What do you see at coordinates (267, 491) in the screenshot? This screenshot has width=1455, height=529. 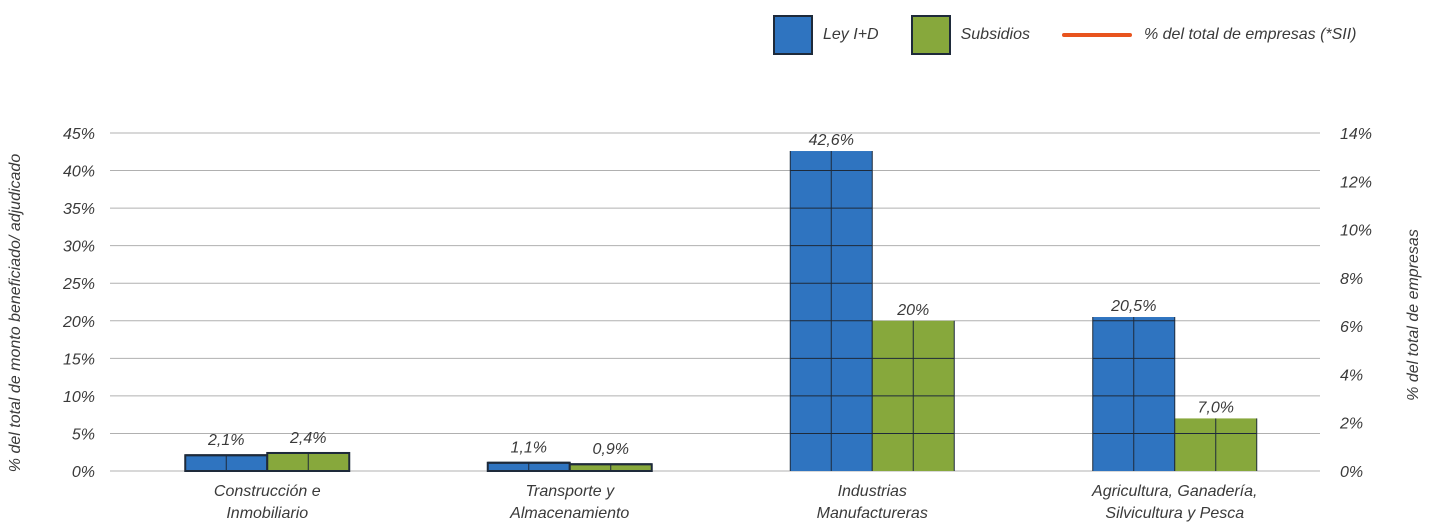 I see `x-tick-label: Construcción e` at bounding box center [267, 491].